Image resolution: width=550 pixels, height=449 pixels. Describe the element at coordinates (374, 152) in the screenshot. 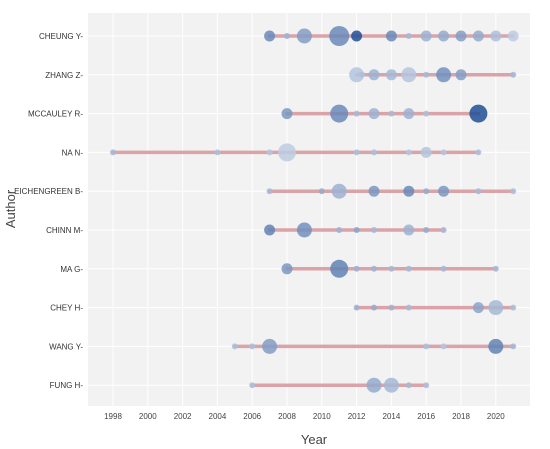

I see `bubble-na-n-2013` at that location.